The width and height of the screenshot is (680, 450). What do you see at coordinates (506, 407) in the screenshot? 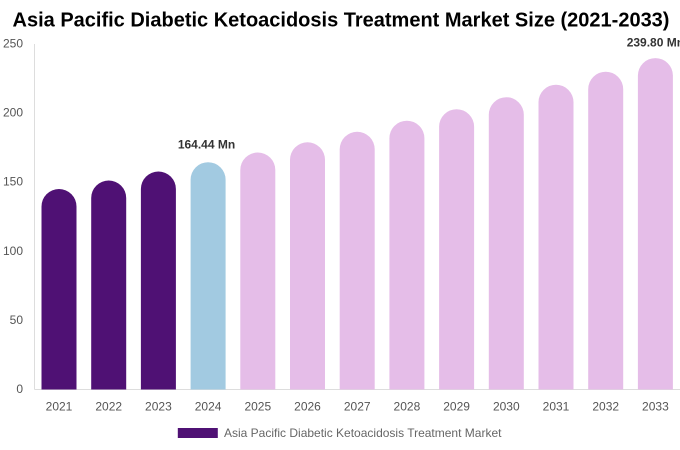
I see `svg-text: 2030` at bounding box center [506, 407].